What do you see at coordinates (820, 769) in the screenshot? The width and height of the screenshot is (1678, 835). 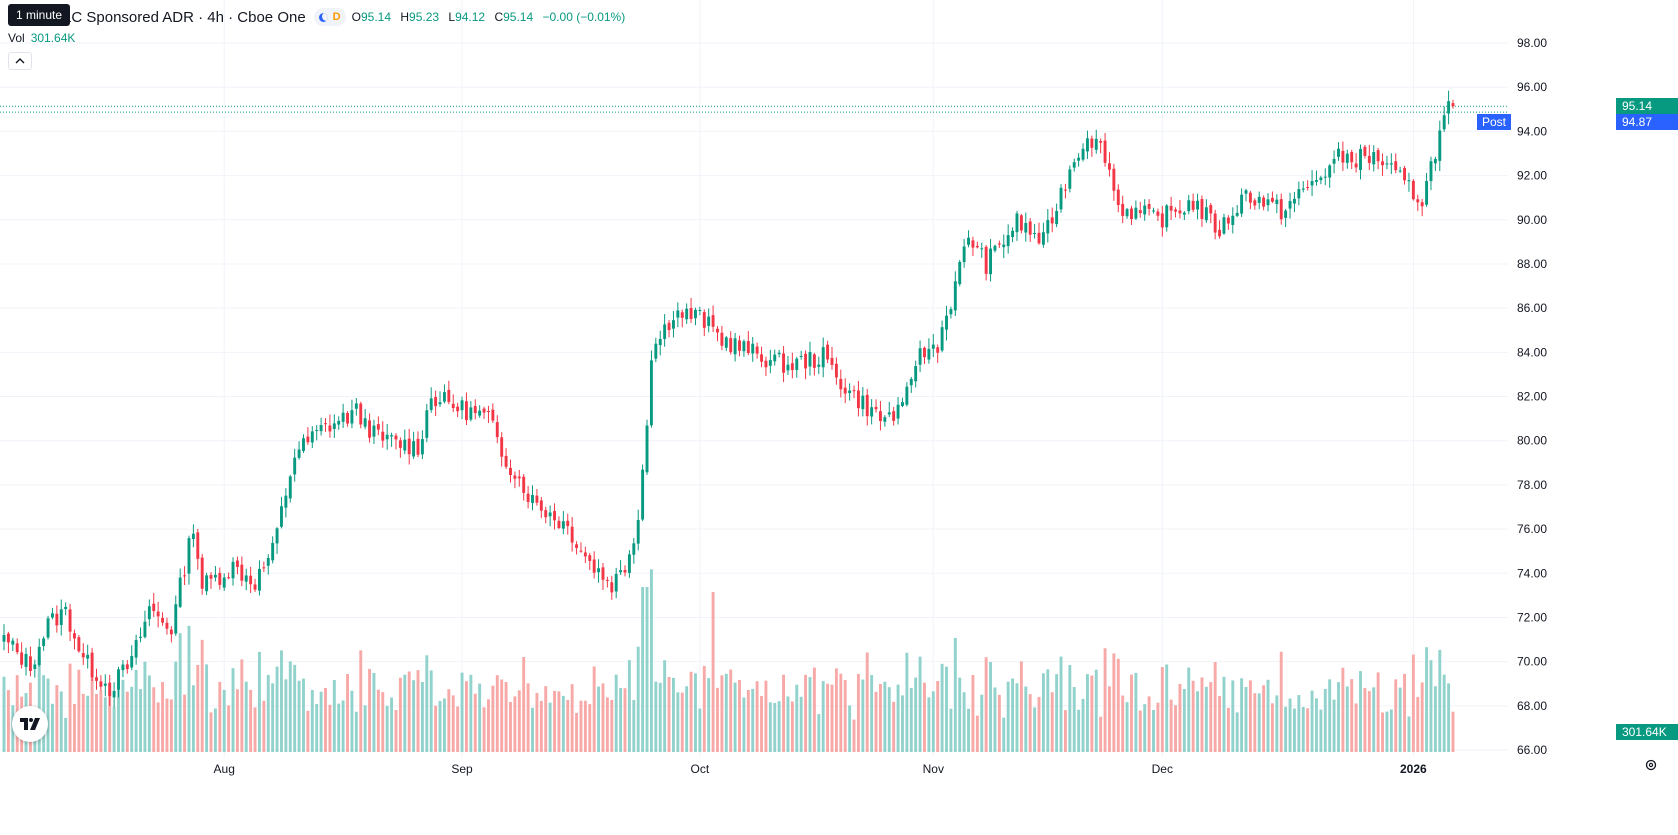 I see `time-axis: Aug Sep Oct Nov Dec 2026` at bounding box center [820, 769].